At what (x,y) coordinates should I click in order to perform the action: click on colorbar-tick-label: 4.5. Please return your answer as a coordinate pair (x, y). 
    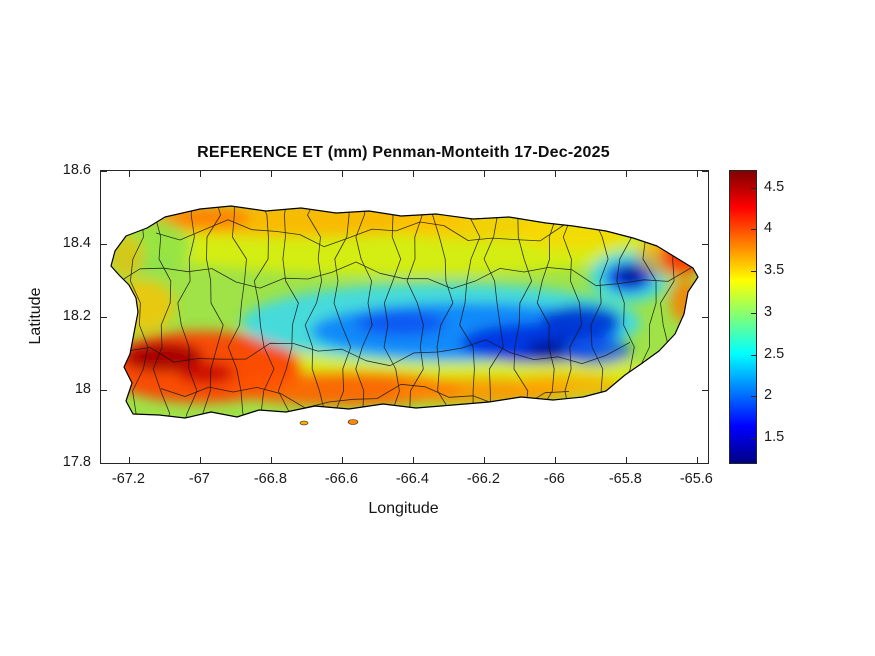
    Looking at the image, I should click on (774, 186).